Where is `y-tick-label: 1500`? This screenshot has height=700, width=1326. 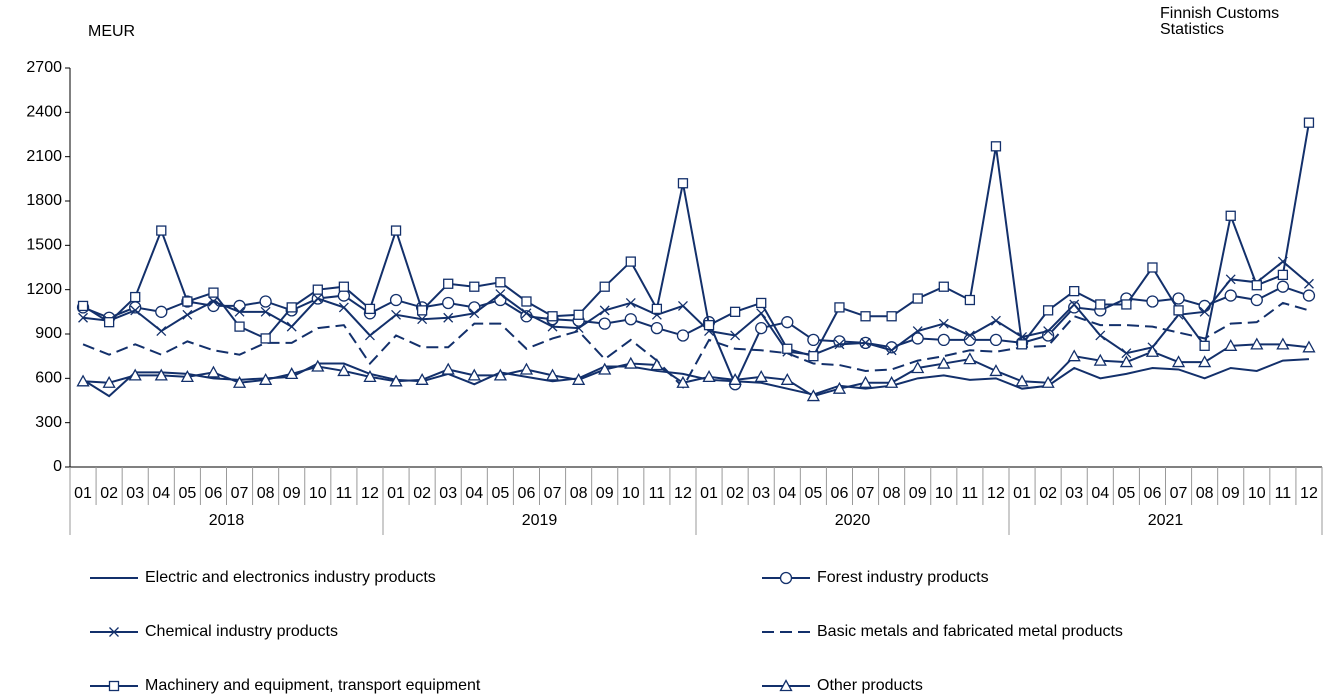
y-tick-label: 1500 is located at coordinates (44, 245).